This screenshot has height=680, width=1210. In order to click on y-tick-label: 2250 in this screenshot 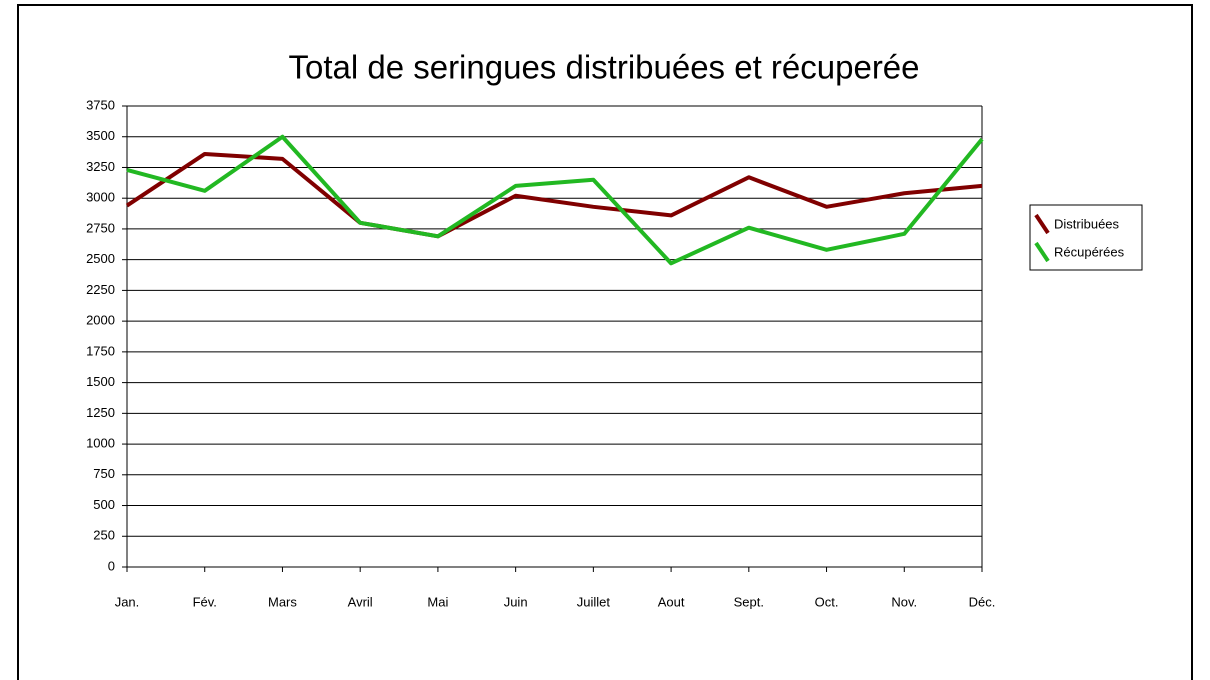, I will do `click(100, 289)`.